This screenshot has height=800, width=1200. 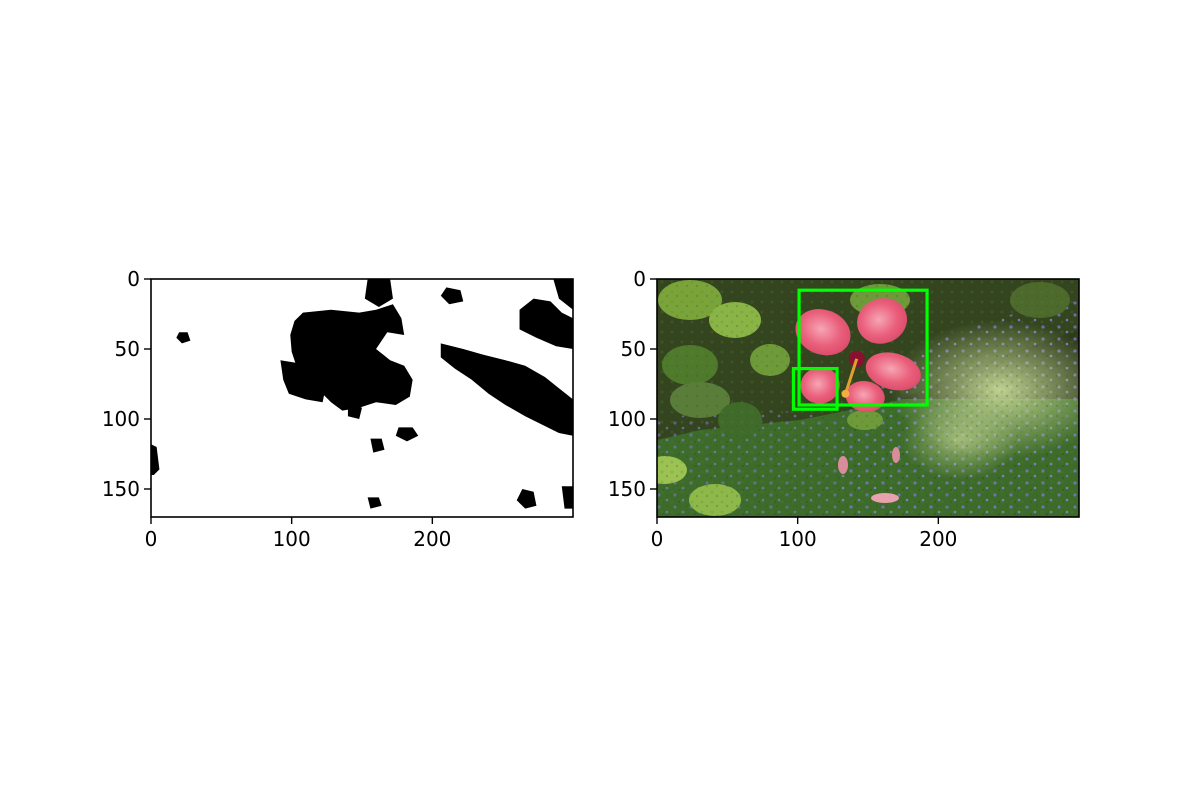 I want to click on mask-ticks: 0 100 200 0 50 100 150, so click(x=277, y=409).